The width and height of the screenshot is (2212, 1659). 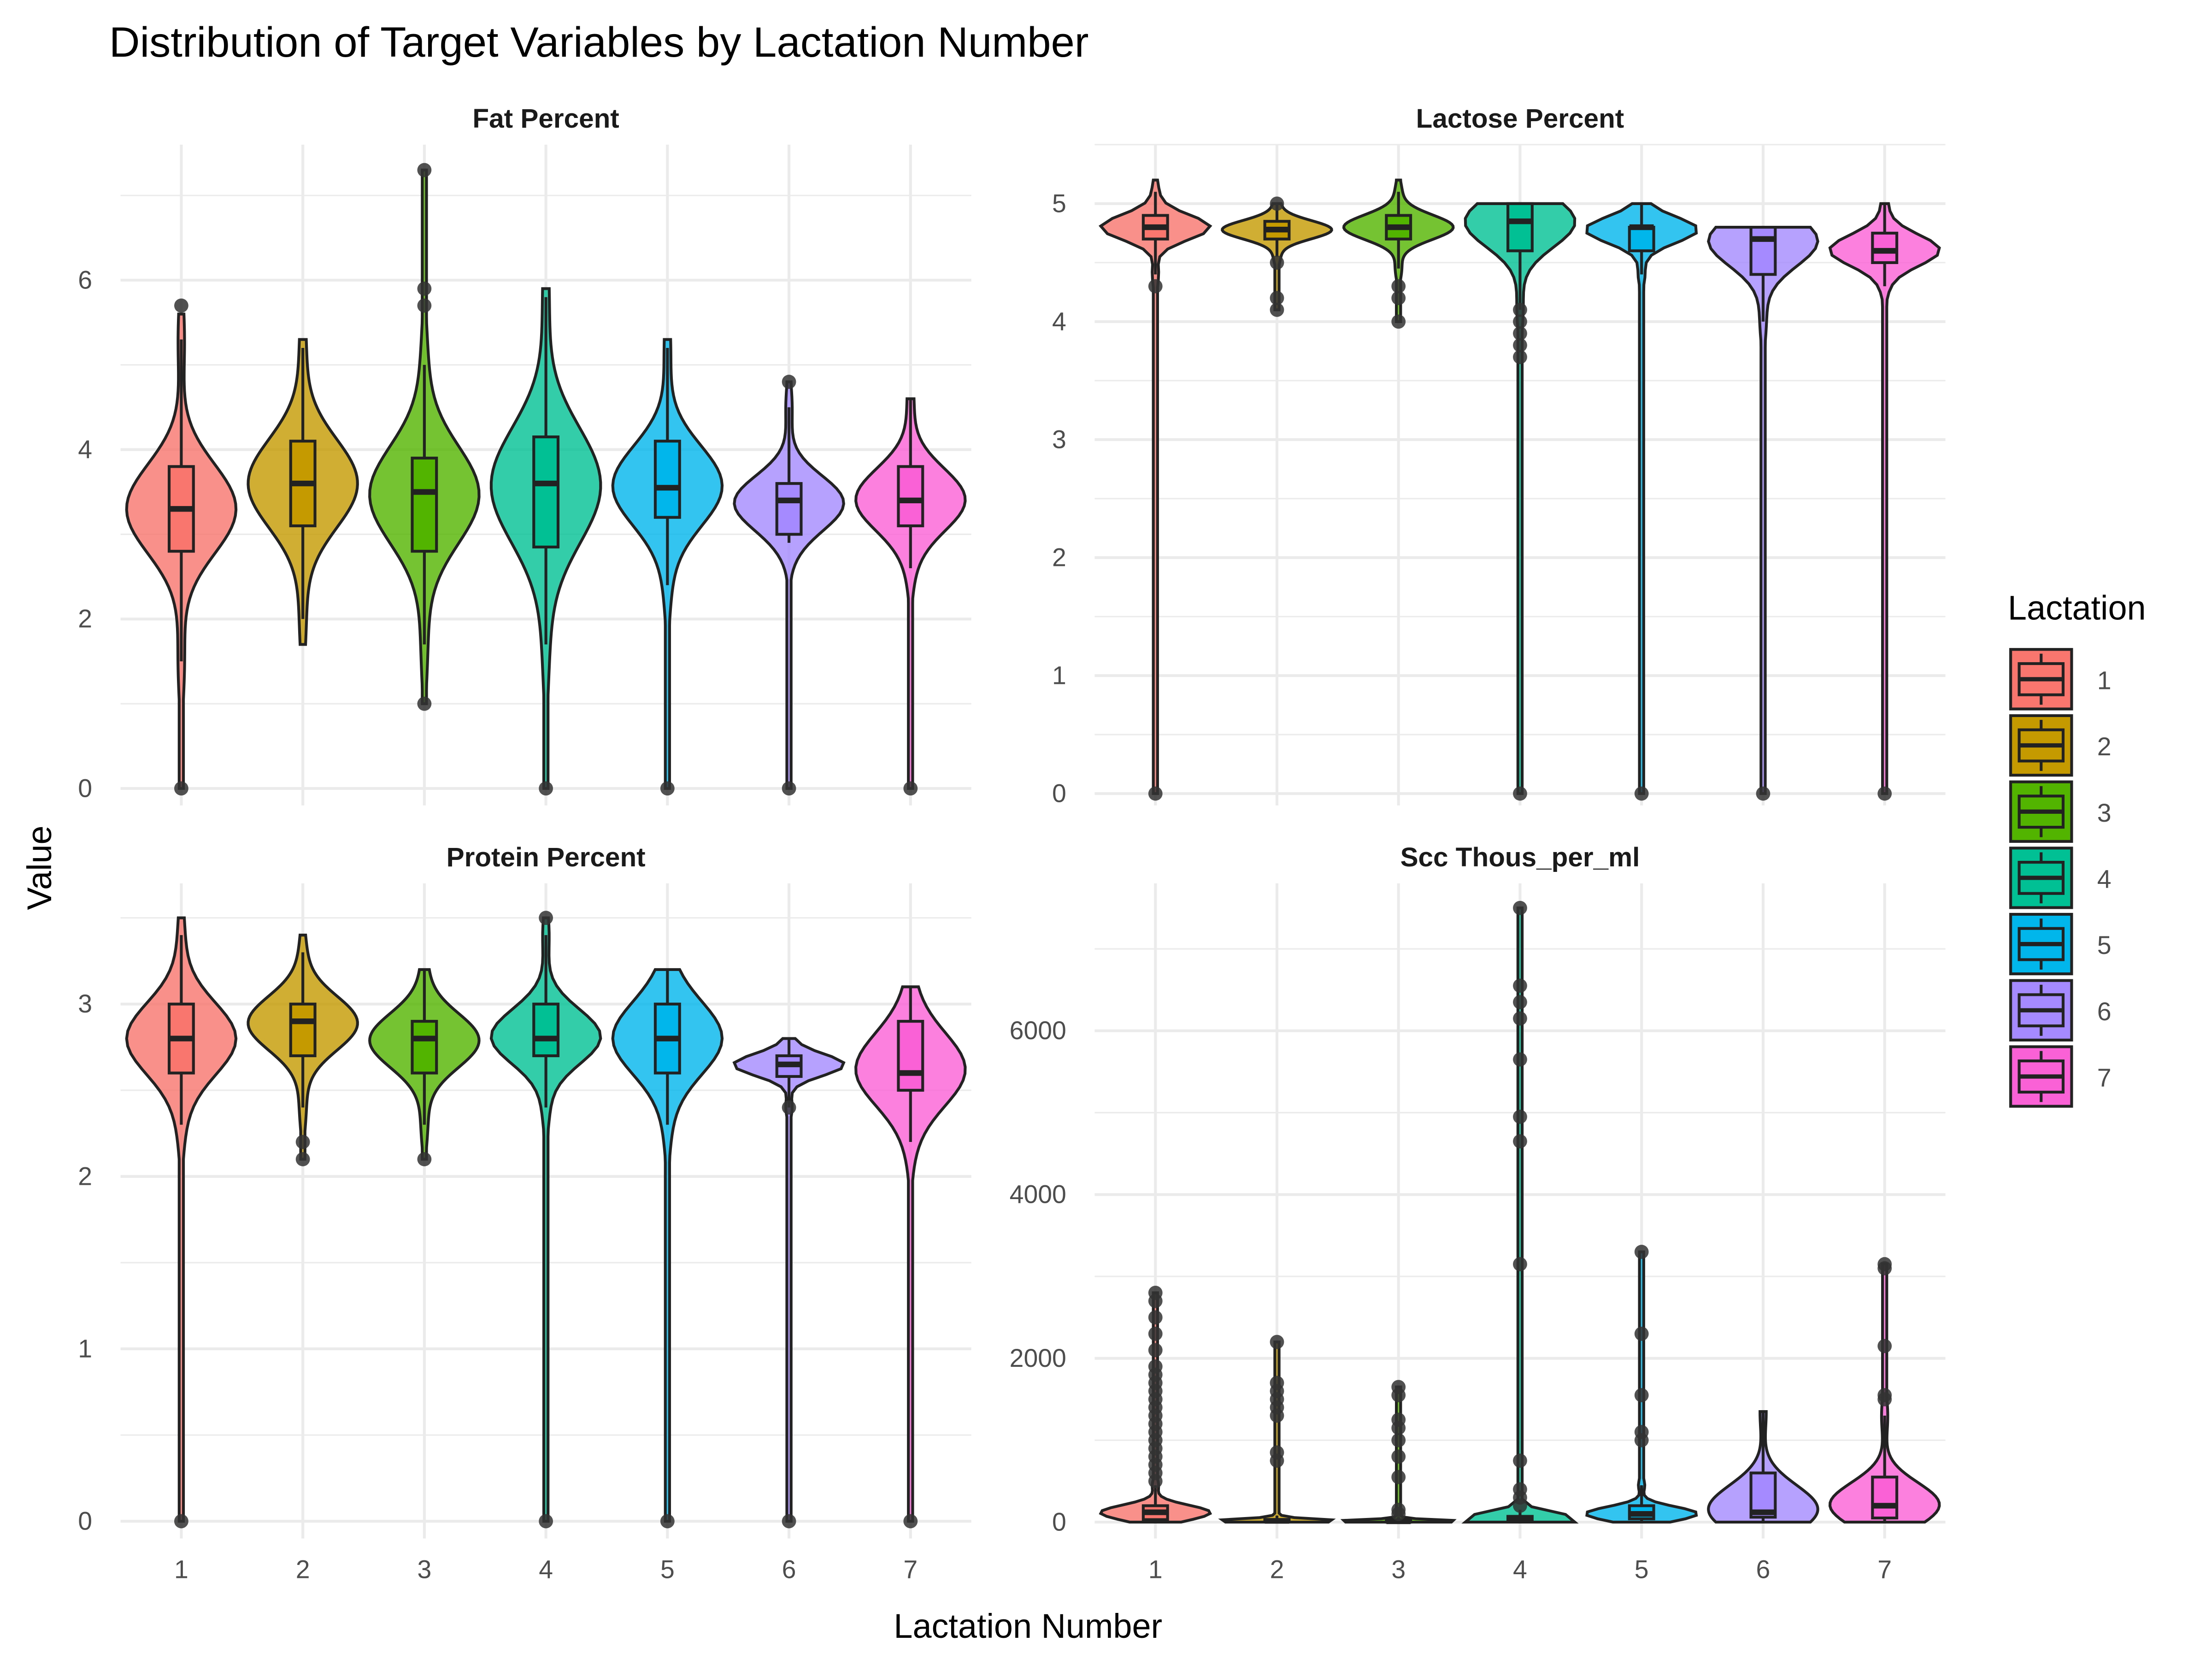 What do you see at coordinates (2060, 811) in the screenshot?
I see `legend-key-3: 3` at bounding box center [2060, 811].